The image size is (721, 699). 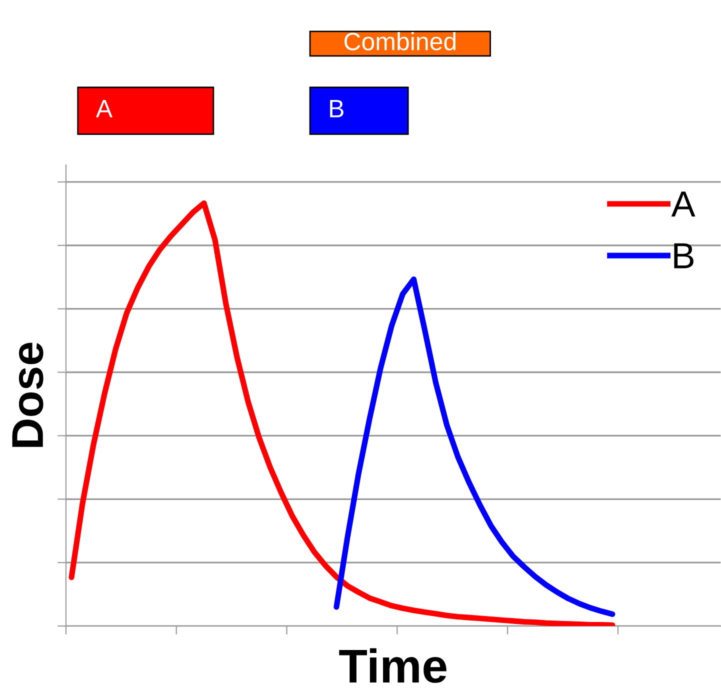 I want to click on legend-label: B, so click(x=684, y=255).